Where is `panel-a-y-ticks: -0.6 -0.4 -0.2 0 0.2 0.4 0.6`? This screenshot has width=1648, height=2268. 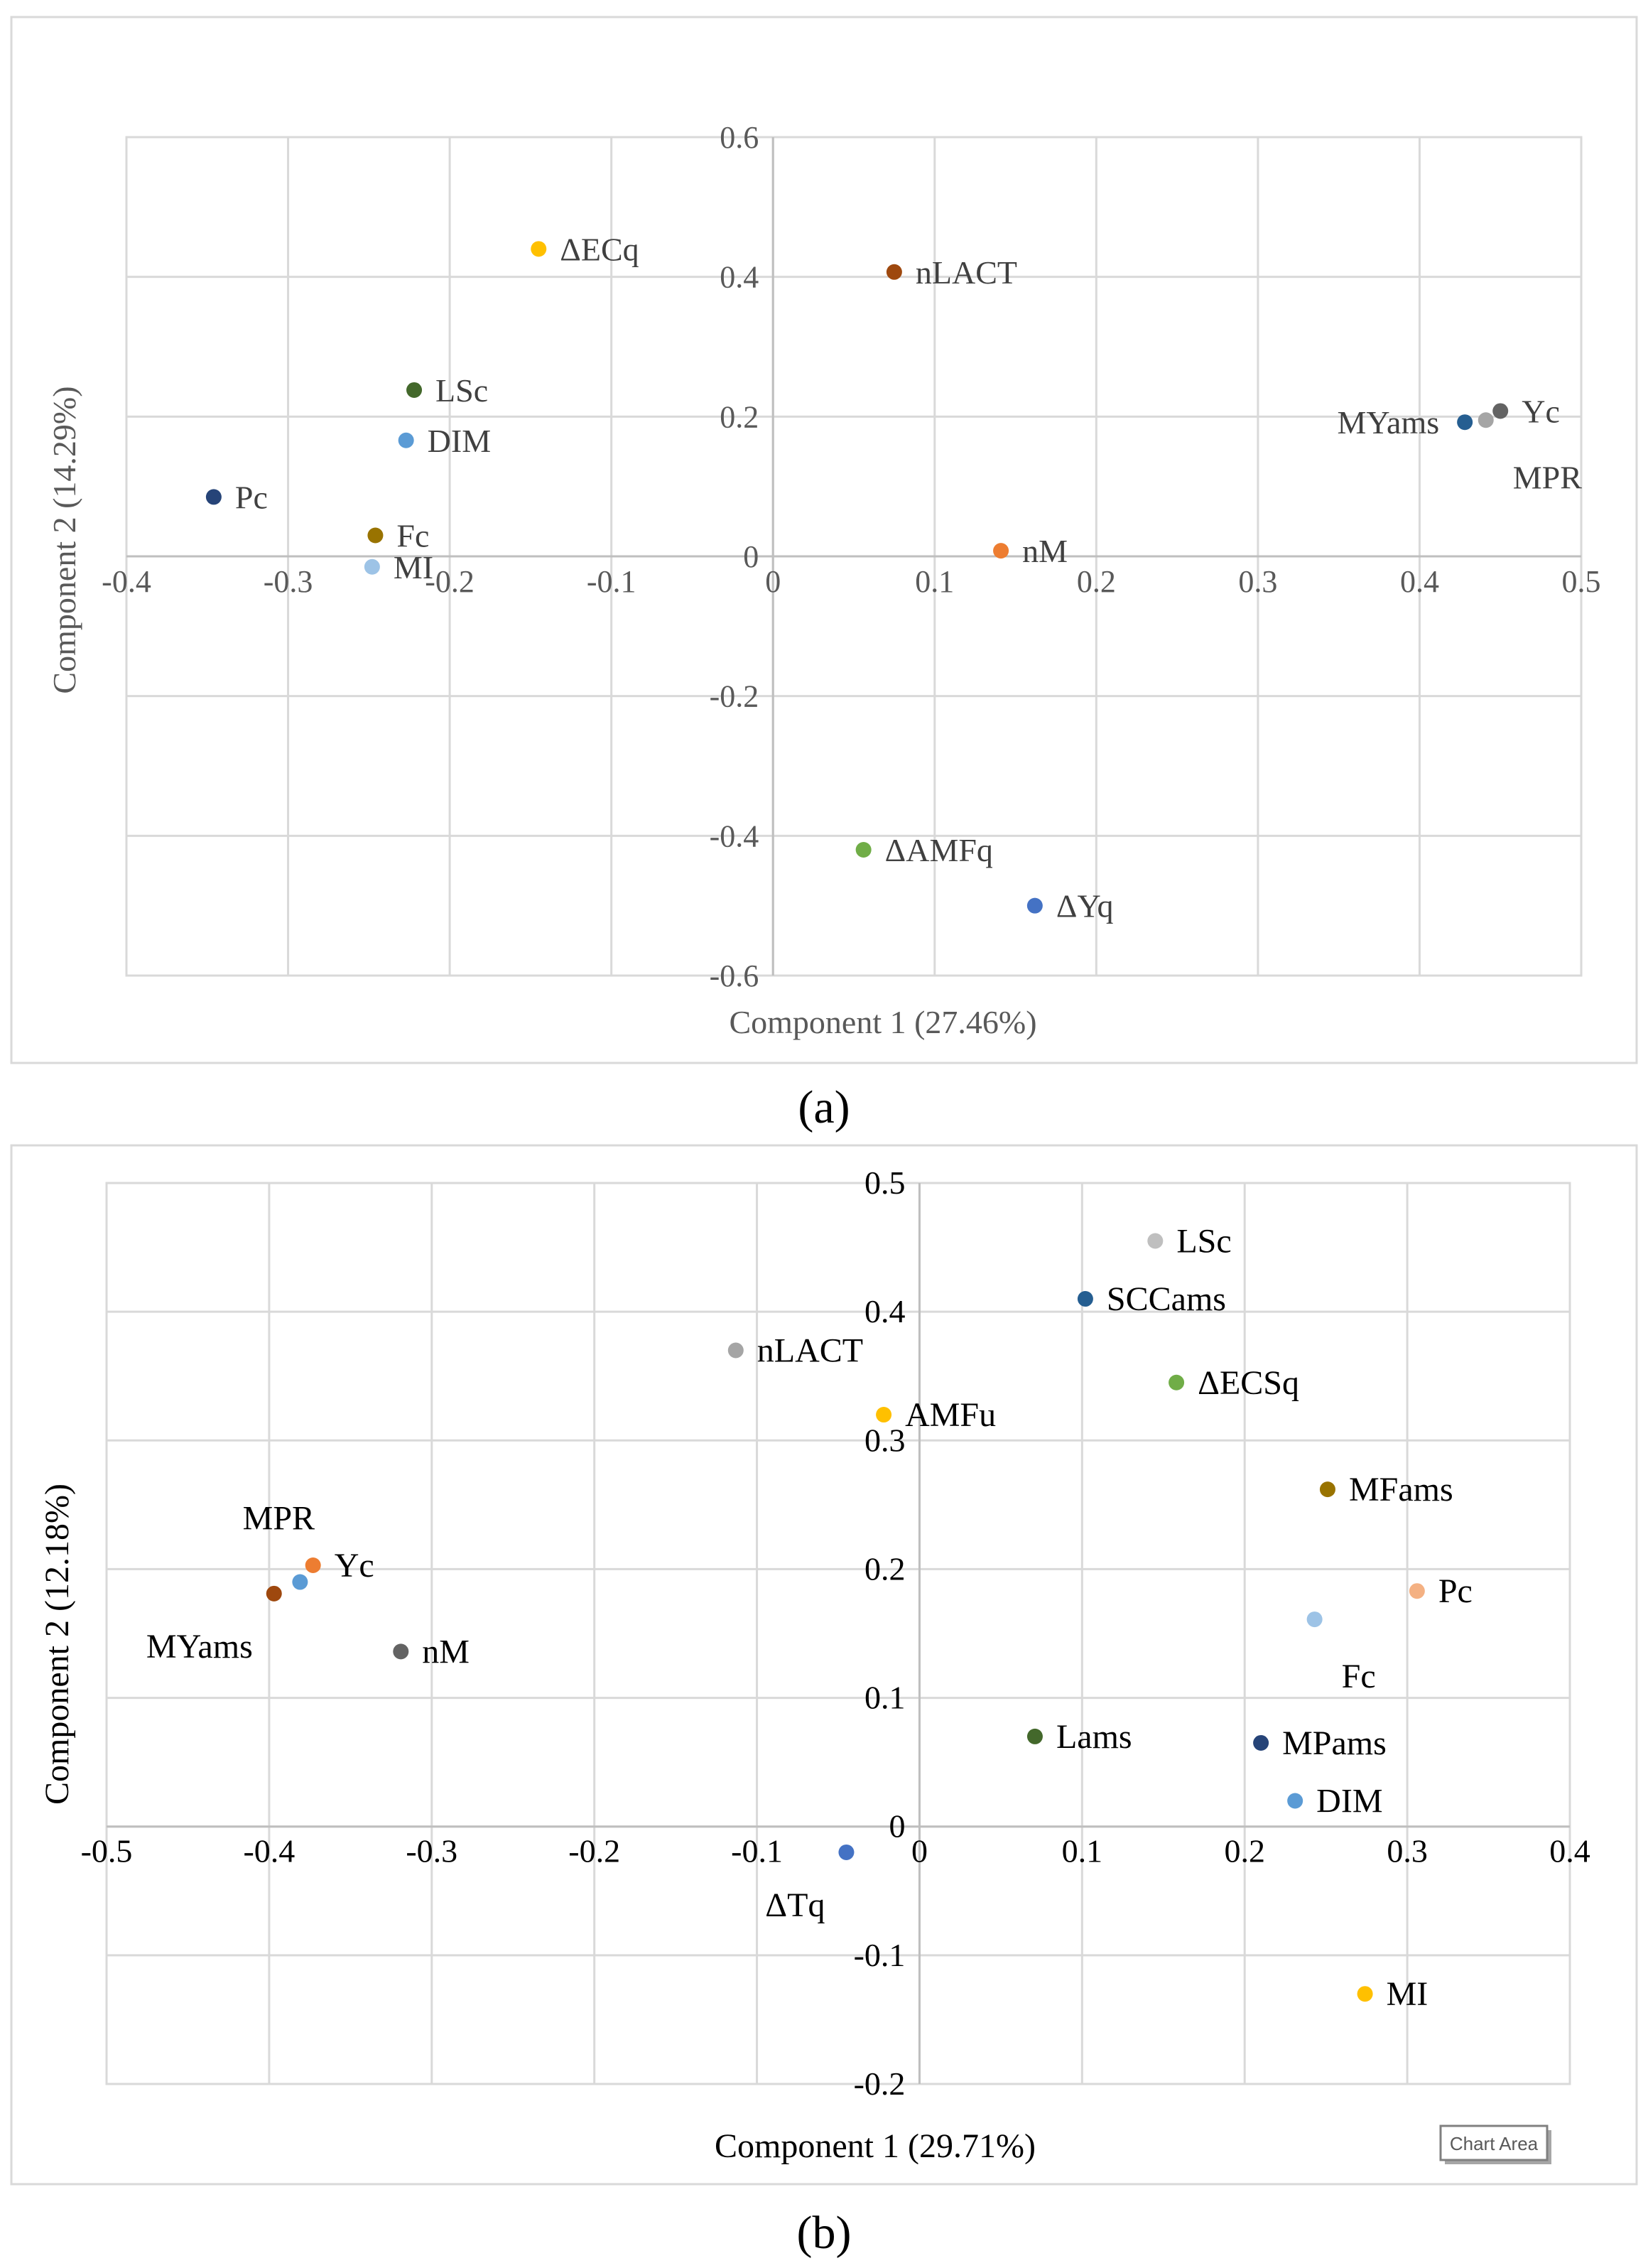 panel-a-y-ticks: -0.6 -0.4 -0.2 0 0.2 0.4 0.6 is located at coordinates (734, 556).